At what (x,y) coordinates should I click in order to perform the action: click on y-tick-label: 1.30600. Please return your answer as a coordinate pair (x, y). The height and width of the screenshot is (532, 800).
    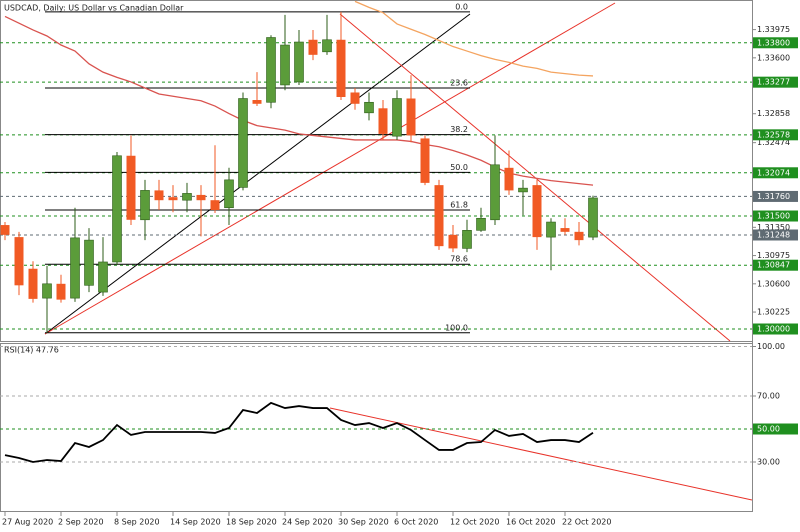
    Looking at the image, I should click on (773, 283).